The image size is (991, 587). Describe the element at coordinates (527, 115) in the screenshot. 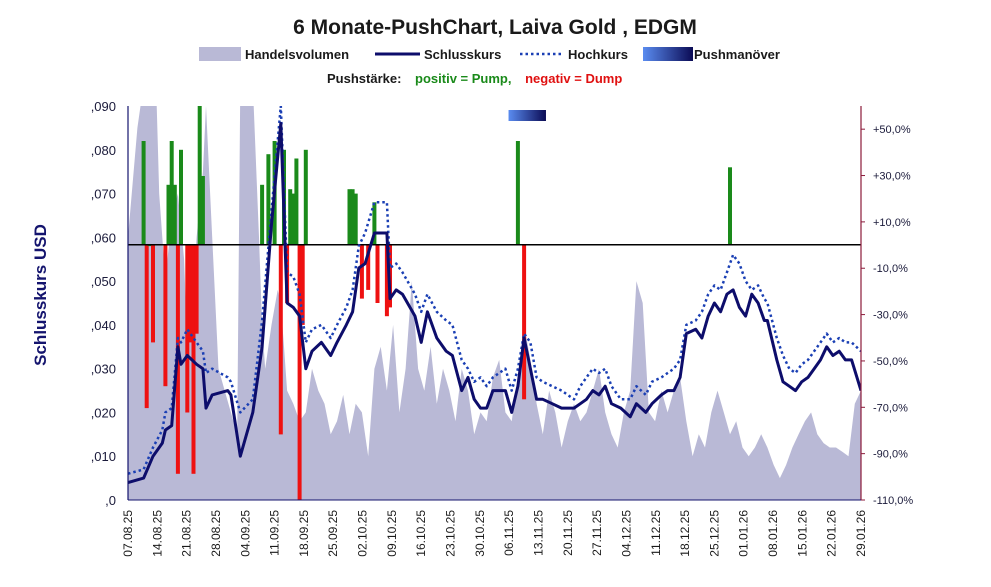

I see `push-marker` at that location.